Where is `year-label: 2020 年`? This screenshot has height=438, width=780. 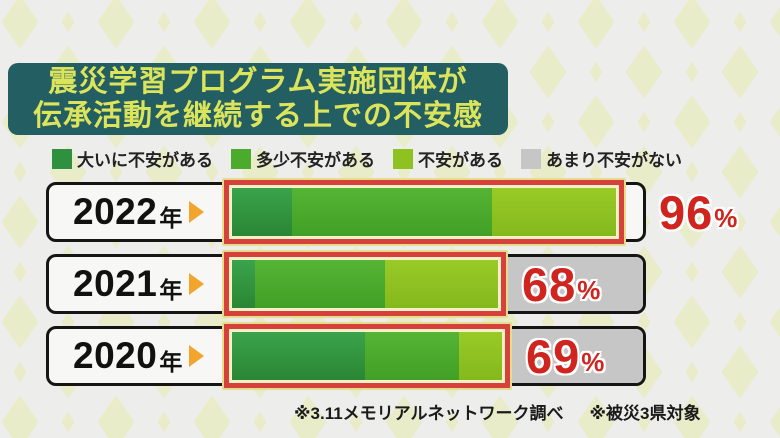
year-label: 2020 年 is located at coordinates (139, 356).